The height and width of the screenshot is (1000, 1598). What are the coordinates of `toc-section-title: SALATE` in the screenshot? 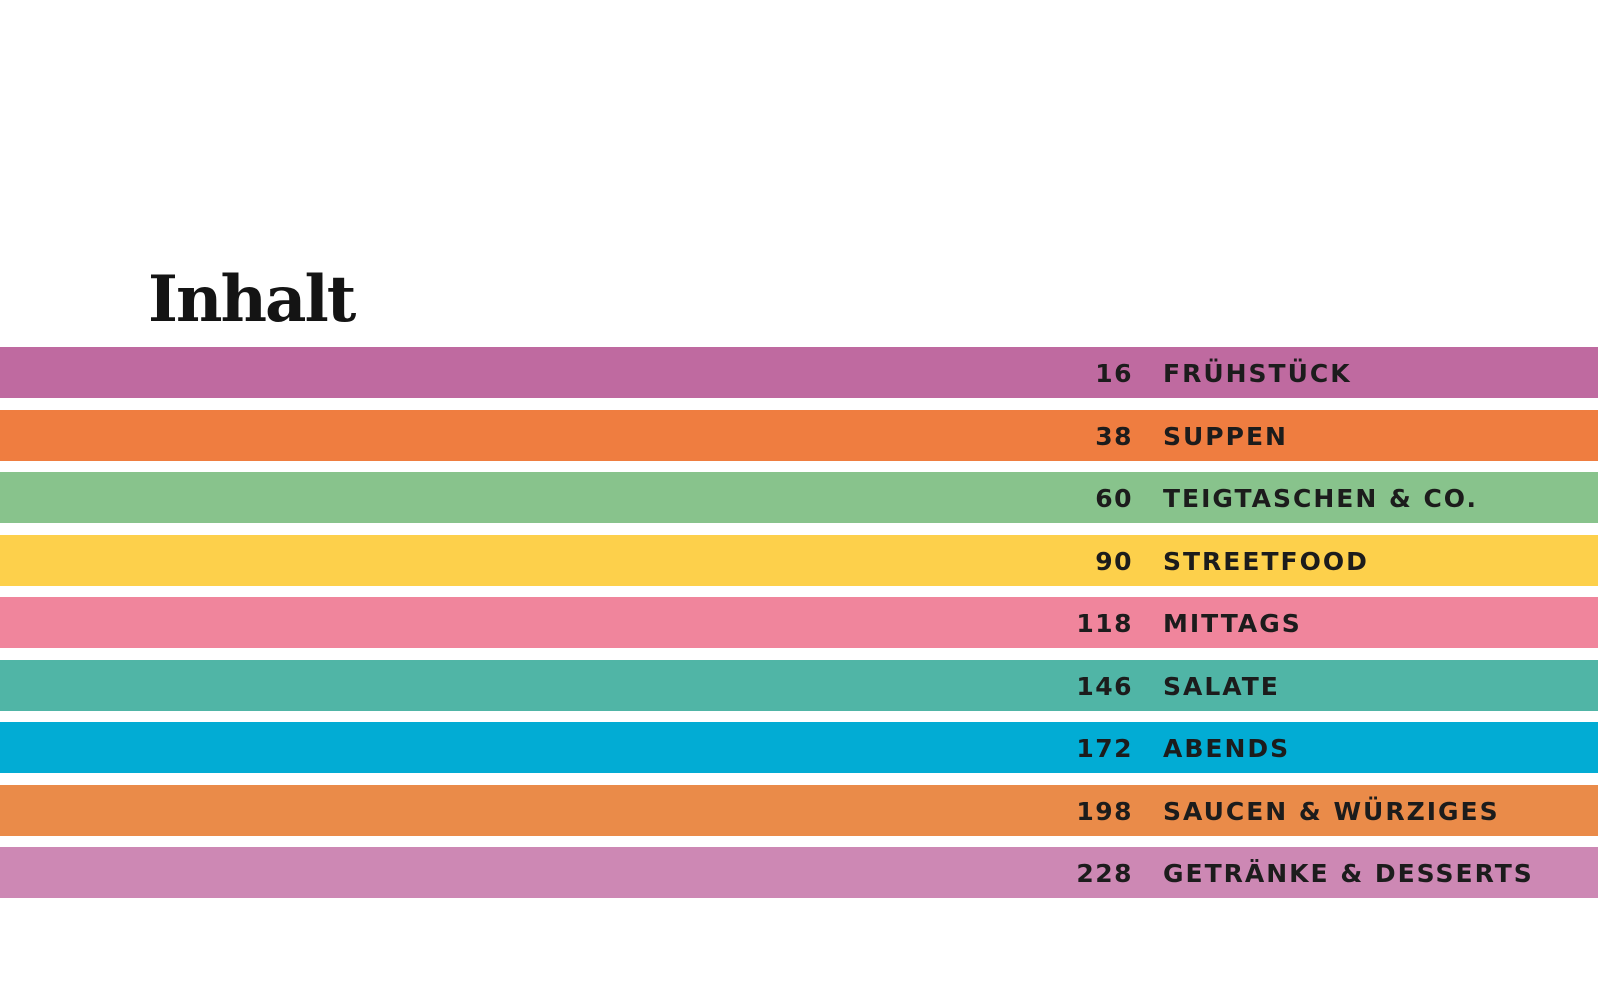 It's located at (1221, 686).